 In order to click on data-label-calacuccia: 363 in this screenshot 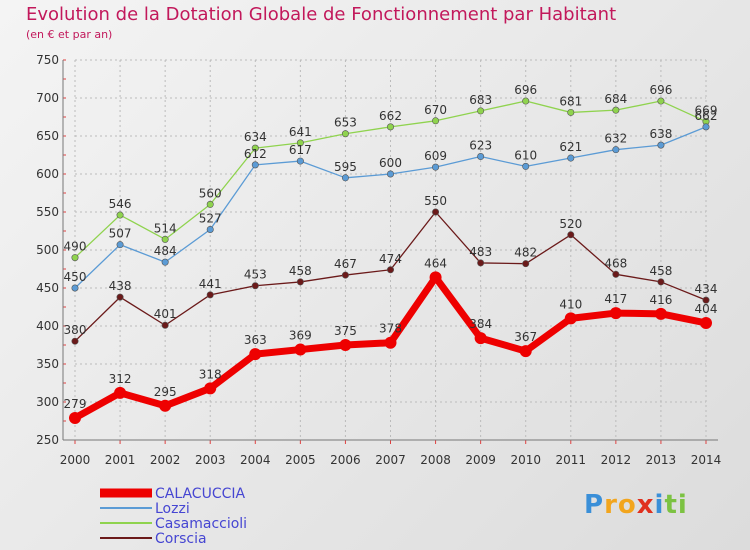, I will do `click(255, 340)`.